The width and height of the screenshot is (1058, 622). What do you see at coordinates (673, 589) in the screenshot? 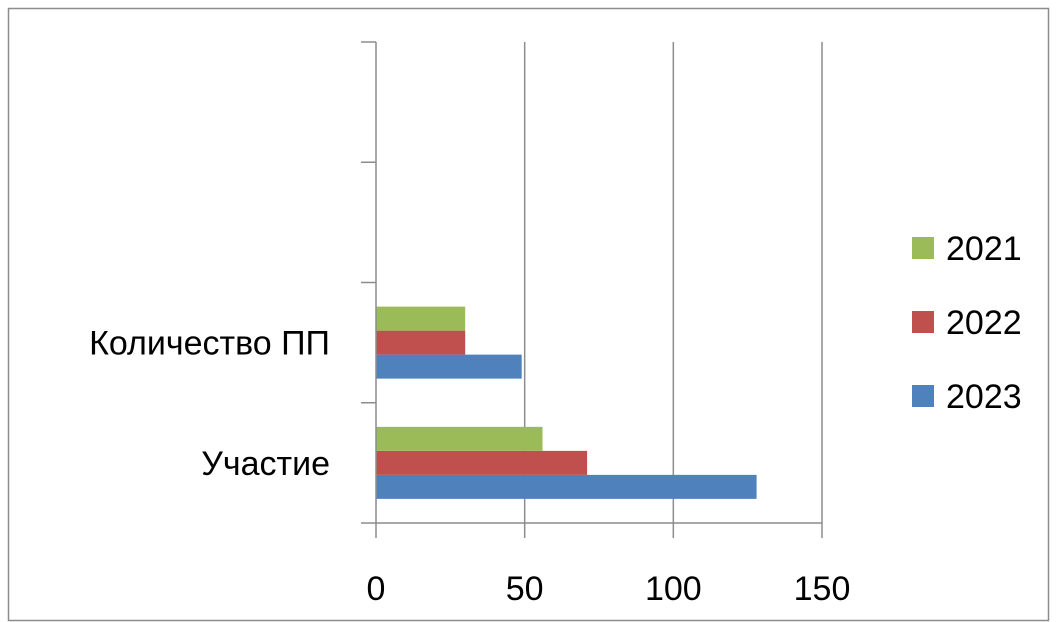
I see `x-tick-label-2: 100` at bounding box center [673, 589].